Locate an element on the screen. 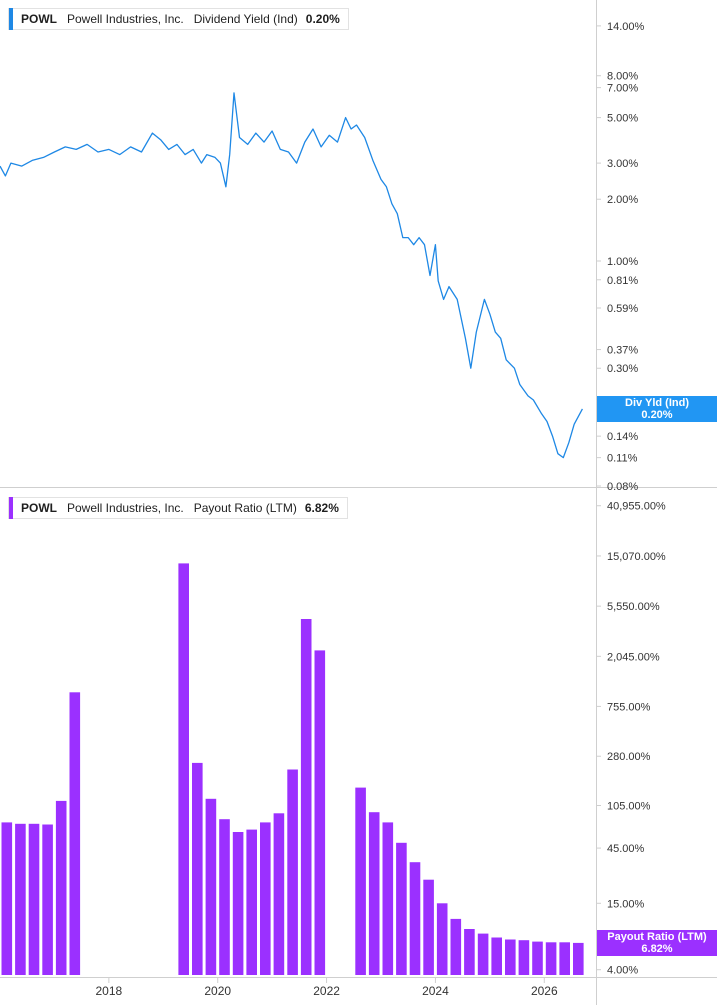 The height and width of the screenshot is (1005, 717). top-legend-metric: Dividend Yield (Ind) is located at coordinates (245, 19).